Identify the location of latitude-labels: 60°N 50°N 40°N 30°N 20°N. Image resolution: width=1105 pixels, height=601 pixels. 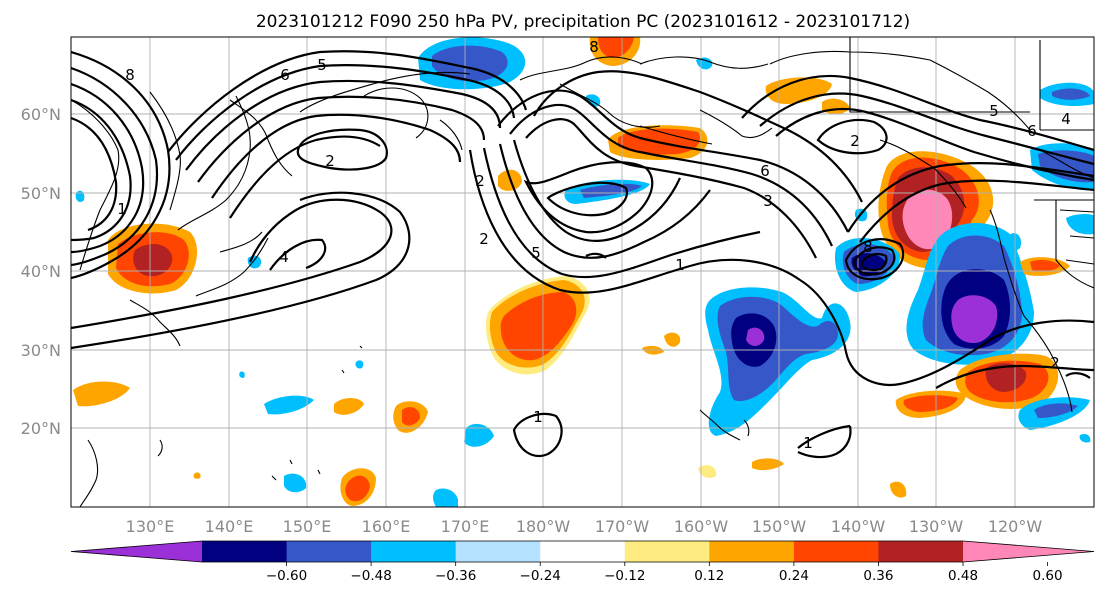
(41, 271).